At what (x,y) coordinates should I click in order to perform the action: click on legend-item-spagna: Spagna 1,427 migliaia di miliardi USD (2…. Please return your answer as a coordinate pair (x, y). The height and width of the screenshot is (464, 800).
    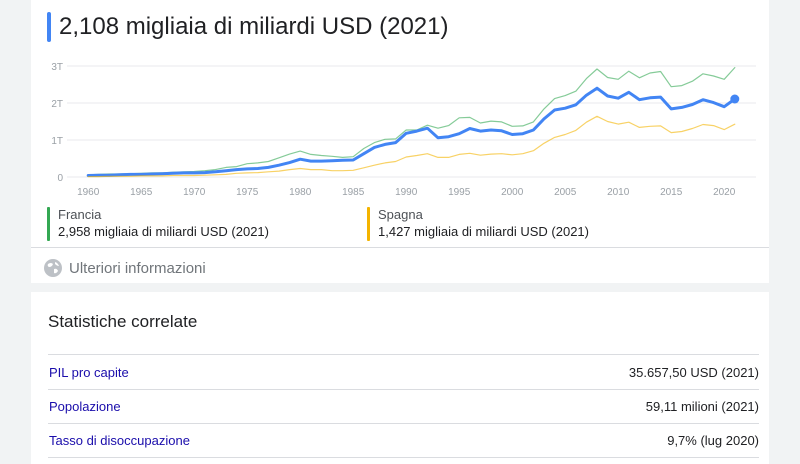
    Looking at the image, I should click on (478, 223).